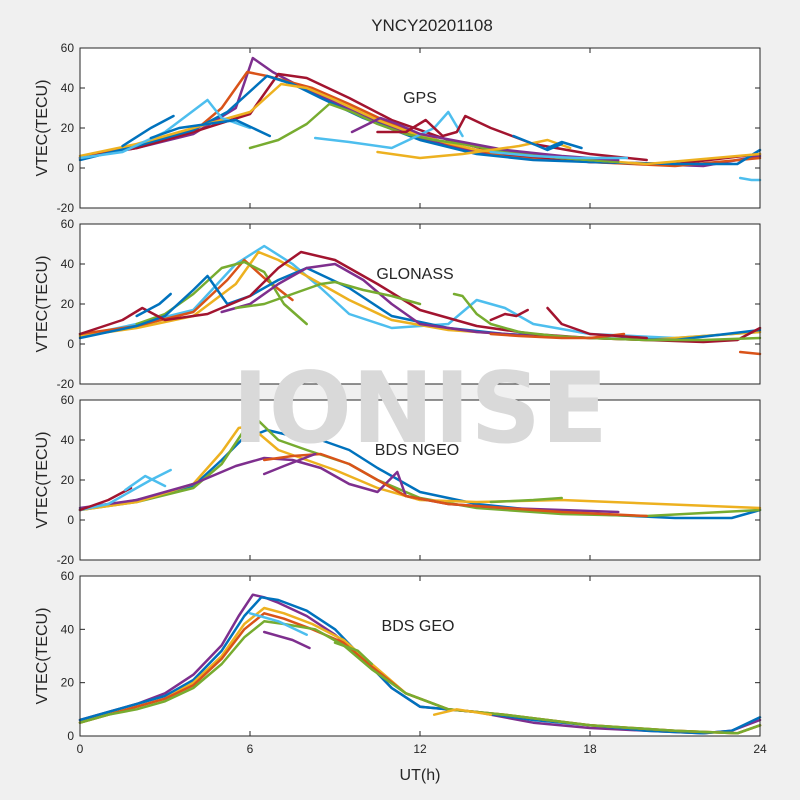 The height and width of the screenshot is (800, 800). Describe the element at coordinates (420, 775) in the screenshot. I see `x-axis-label: UT(h)` at that location.